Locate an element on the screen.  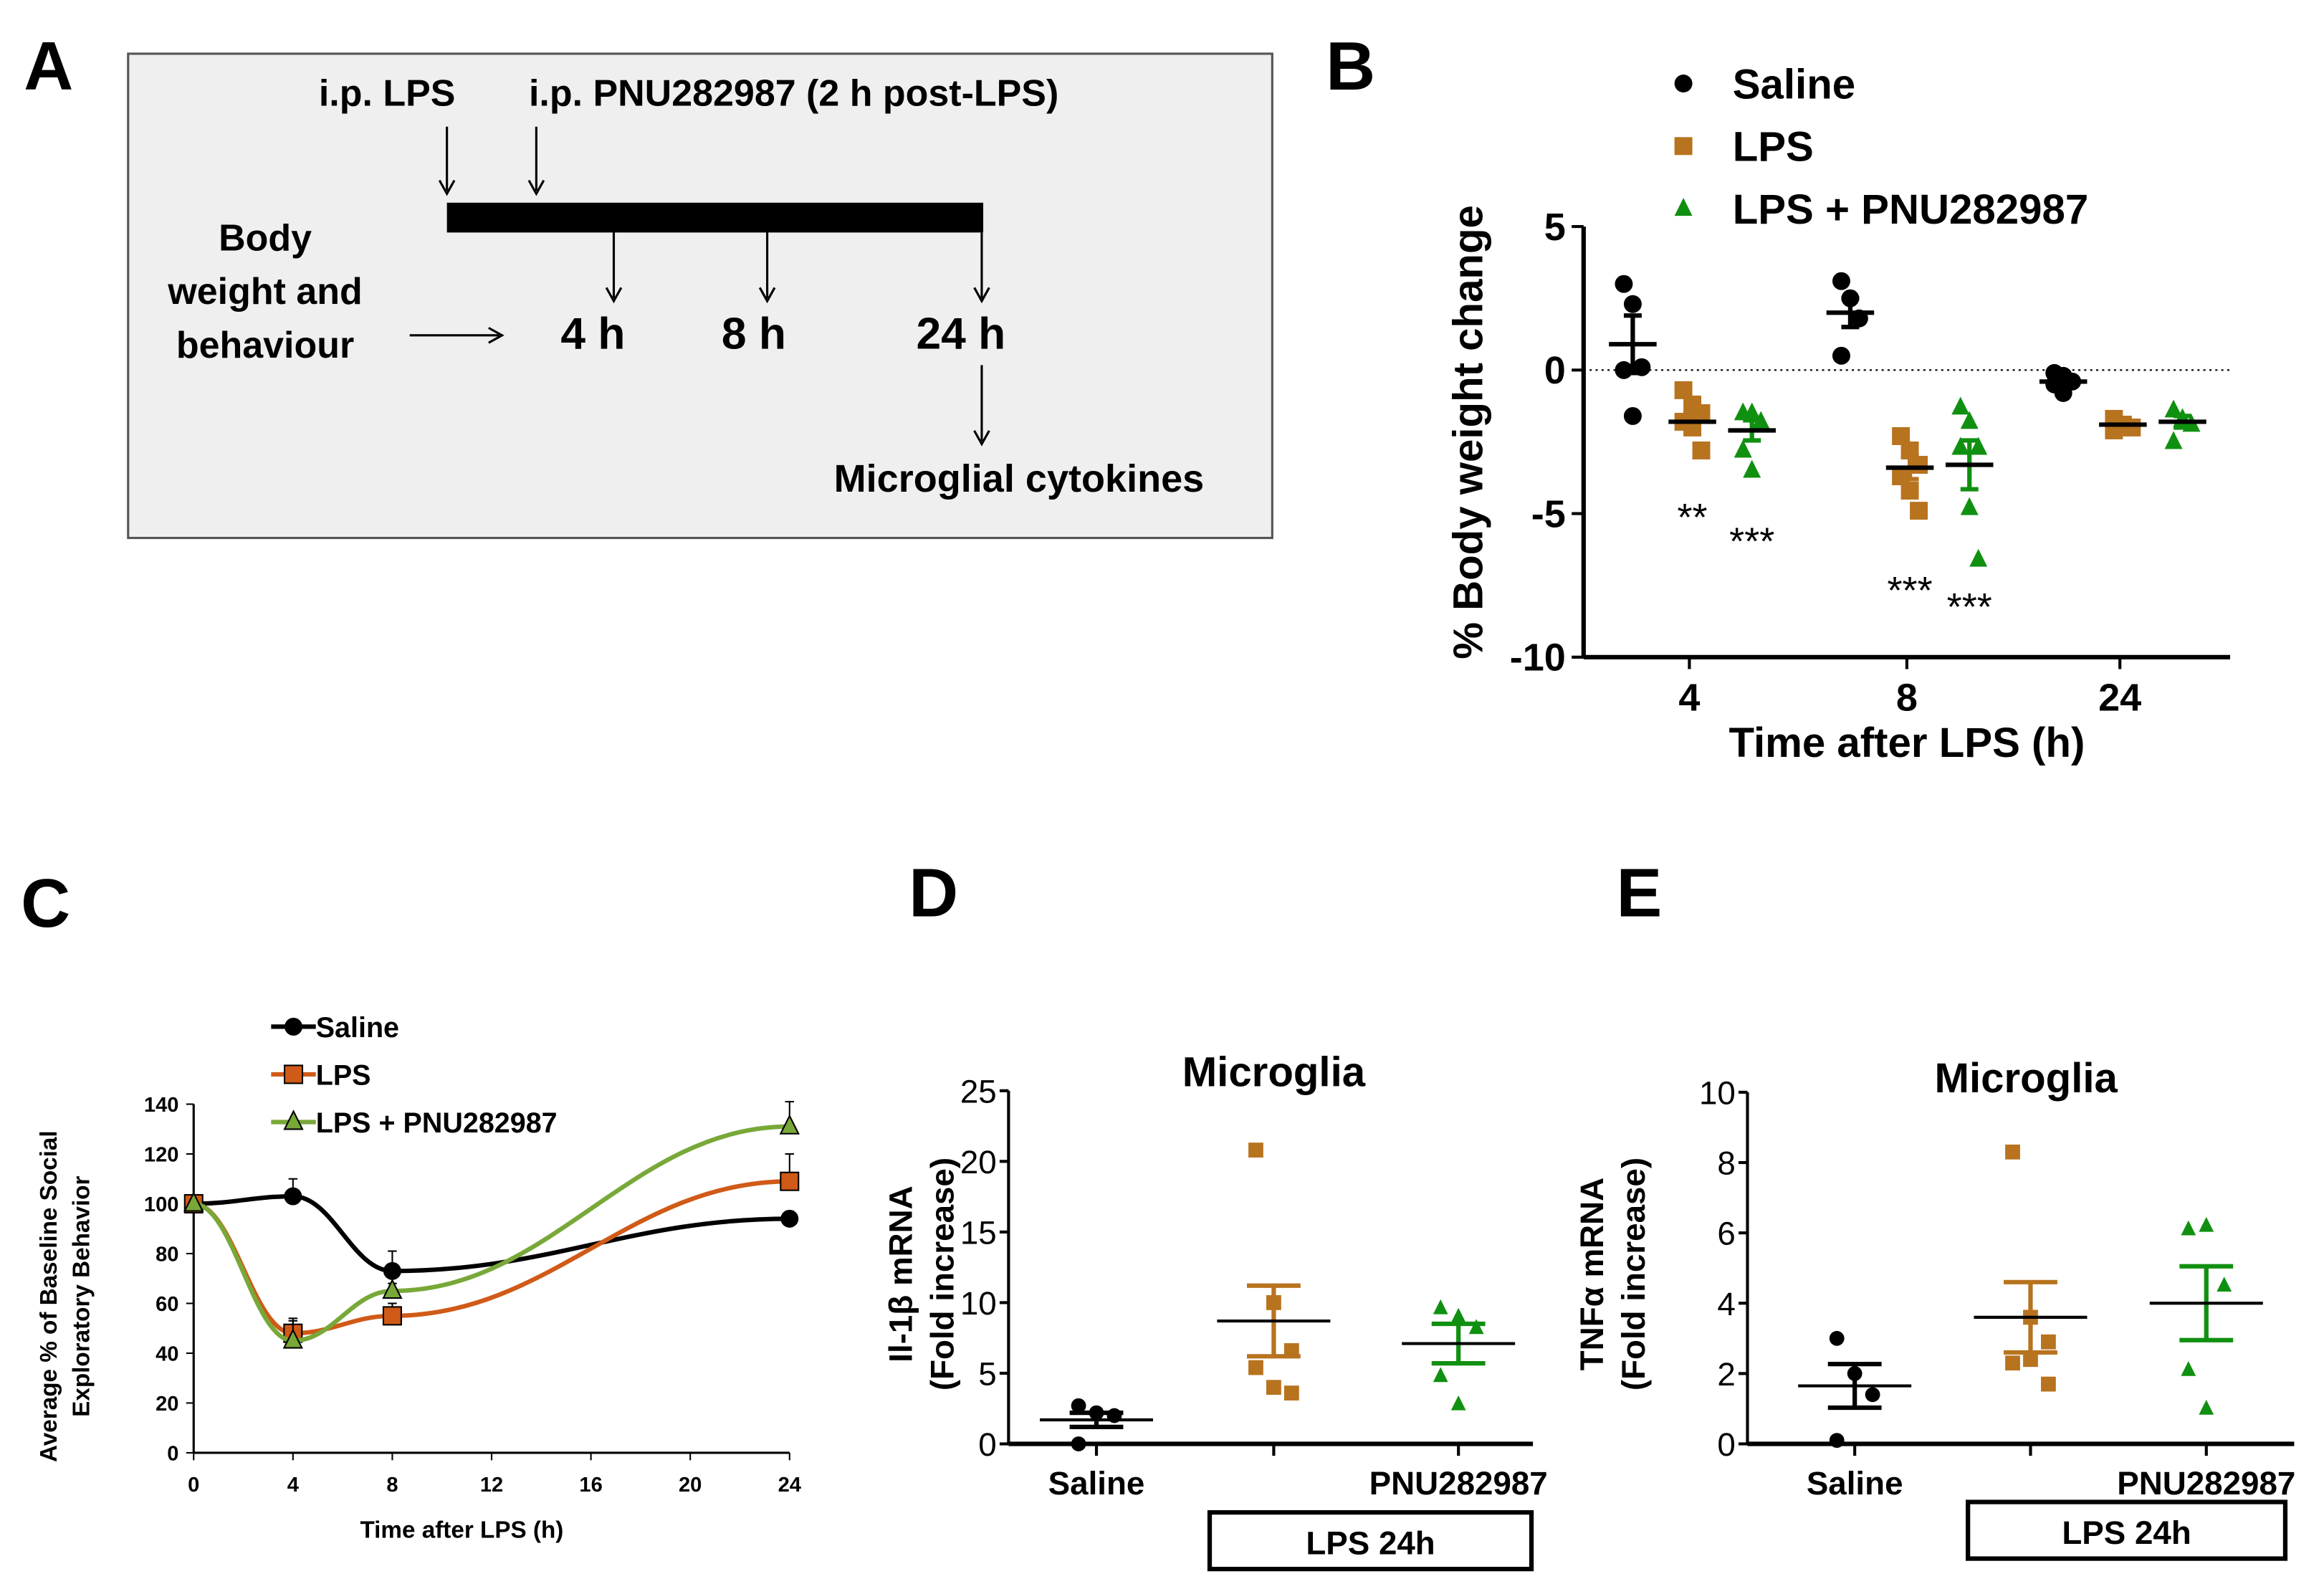
e-lps-bracket-box is located at coordinates (2127, 1530).